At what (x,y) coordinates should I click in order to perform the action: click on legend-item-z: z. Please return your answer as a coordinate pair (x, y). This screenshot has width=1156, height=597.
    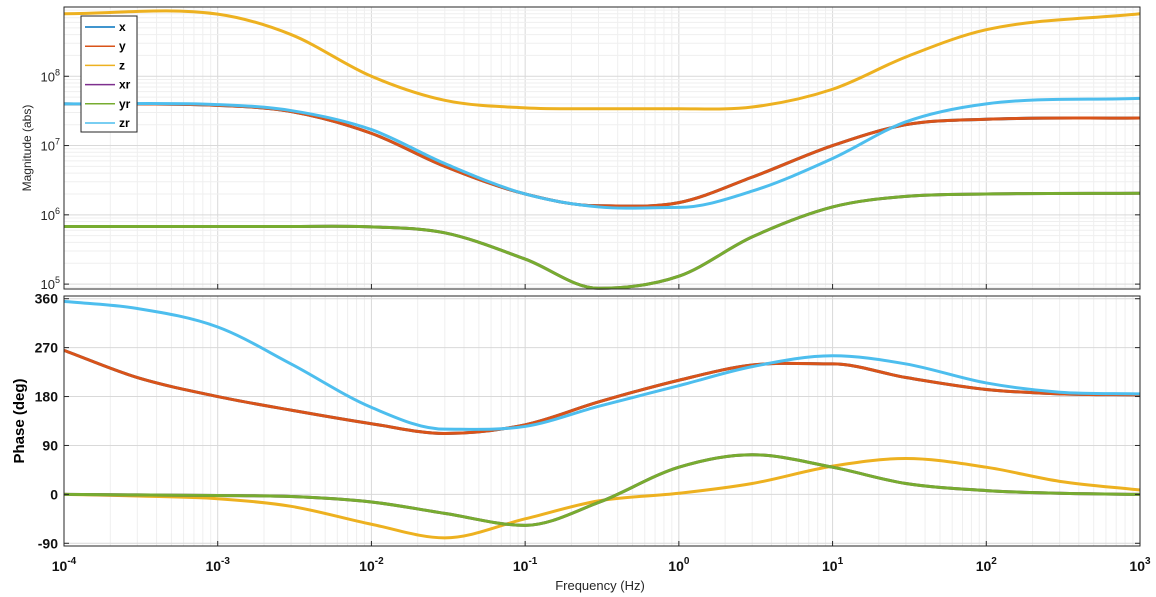
    Looking at the image, I should click on (105, 65).